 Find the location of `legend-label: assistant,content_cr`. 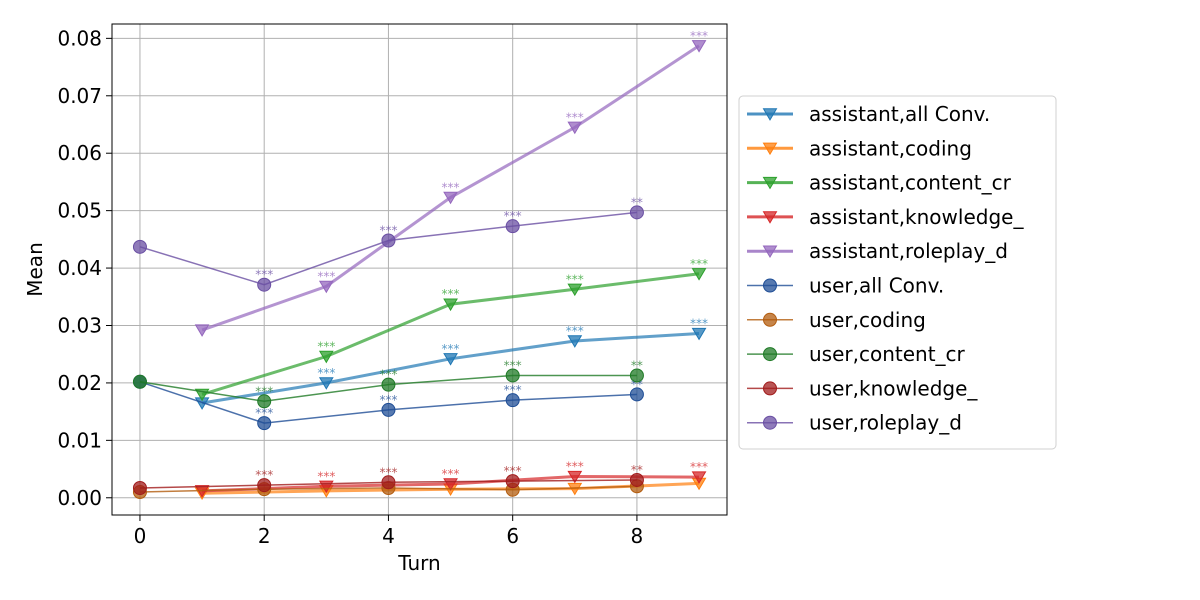

legend-label: assistant,content_cr is located at coordinates (910, 183).